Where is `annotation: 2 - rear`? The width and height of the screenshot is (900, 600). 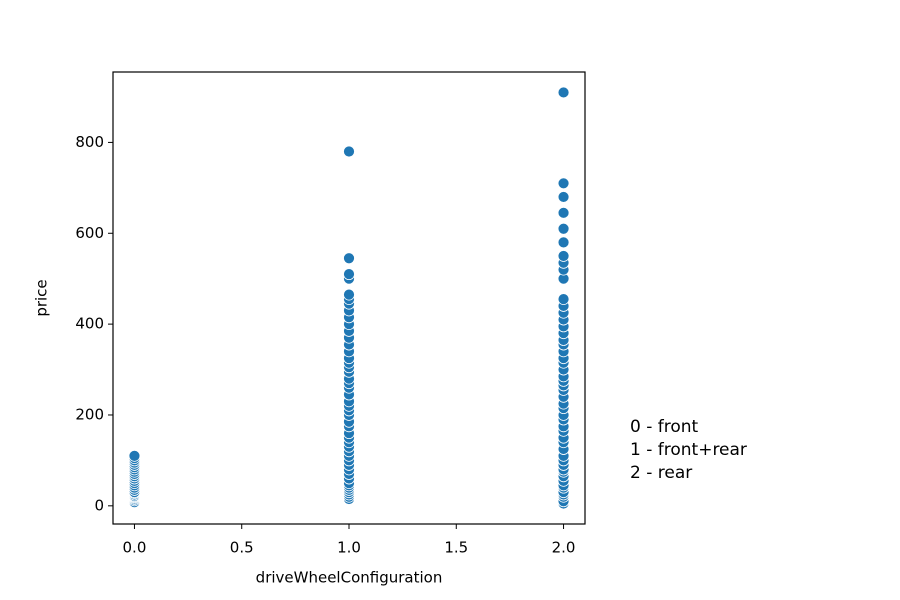 annotation: 2 - rear is located at coordinates (661, 473).